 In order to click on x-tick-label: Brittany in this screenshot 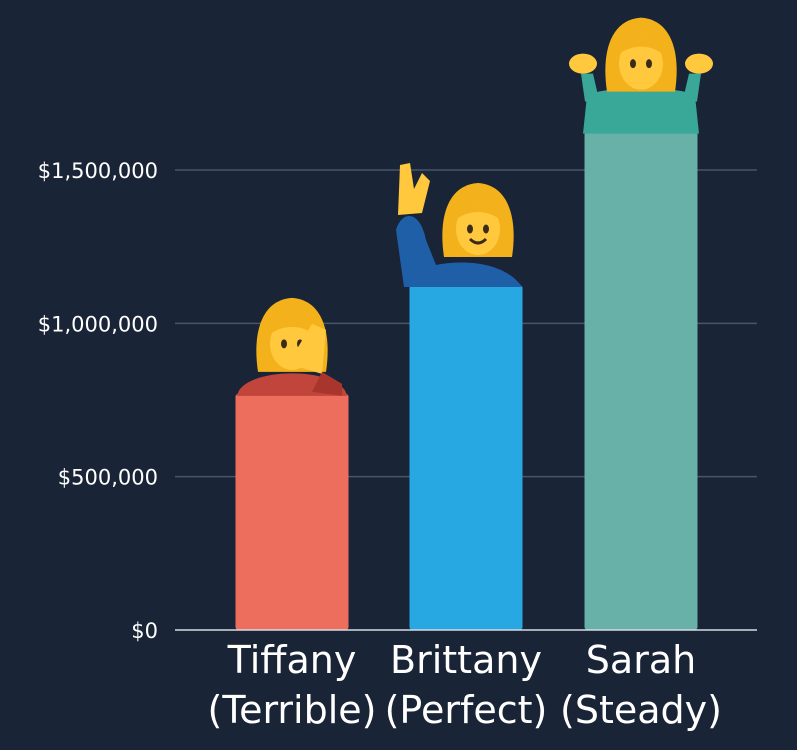, I will do `click(466, 660)`.